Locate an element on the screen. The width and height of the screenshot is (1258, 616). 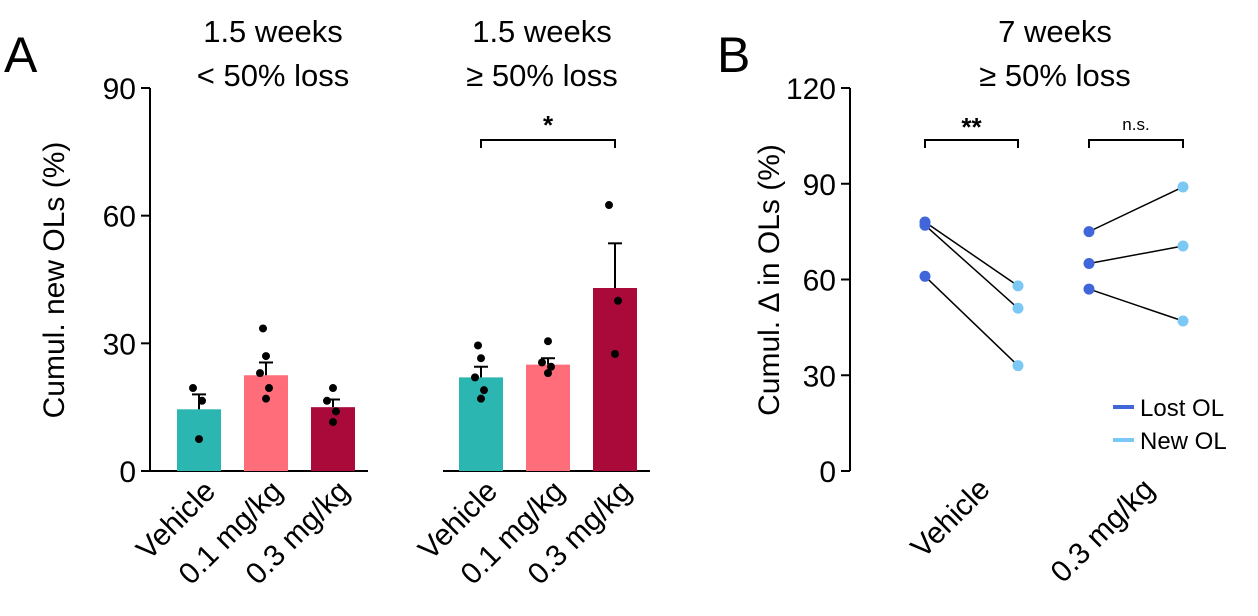
x-tick-label: 0.3 mg/kg is located at coordinates (1102, 531).